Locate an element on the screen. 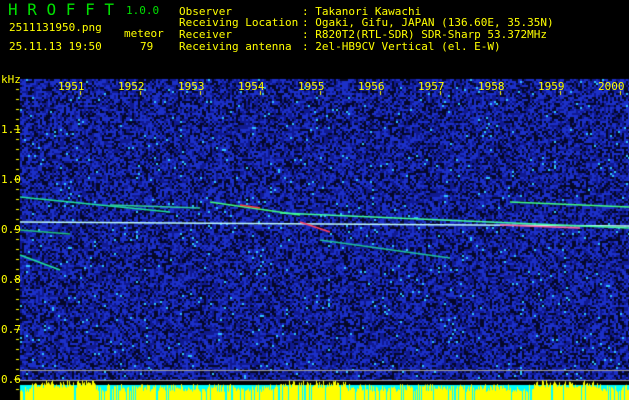 The width and height of the screenshot is (629, 400). time-tick-label: 1955 is located at coordinates (311, 86).